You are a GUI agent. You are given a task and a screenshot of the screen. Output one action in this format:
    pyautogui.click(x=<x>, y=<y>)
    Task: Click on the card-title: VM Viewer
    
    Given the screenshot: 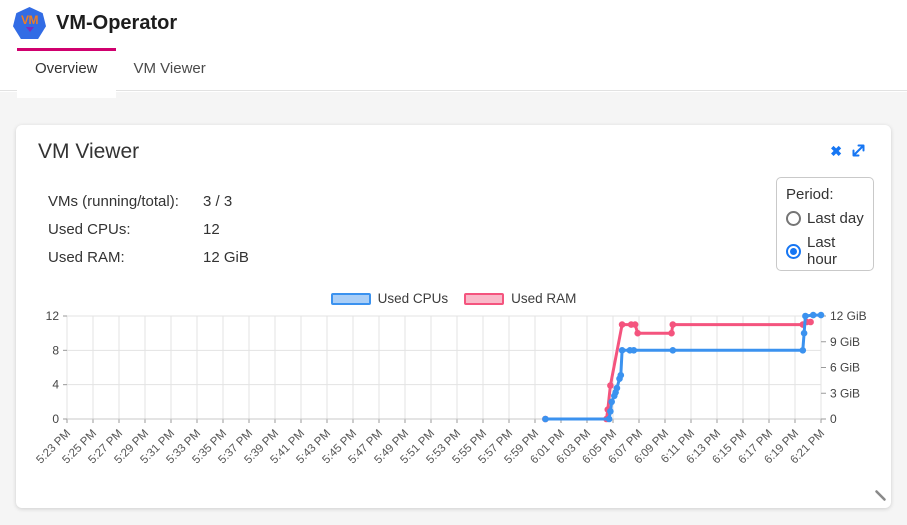 What is the action you would take?
    pyautogui.click(x=89, y=151)
    